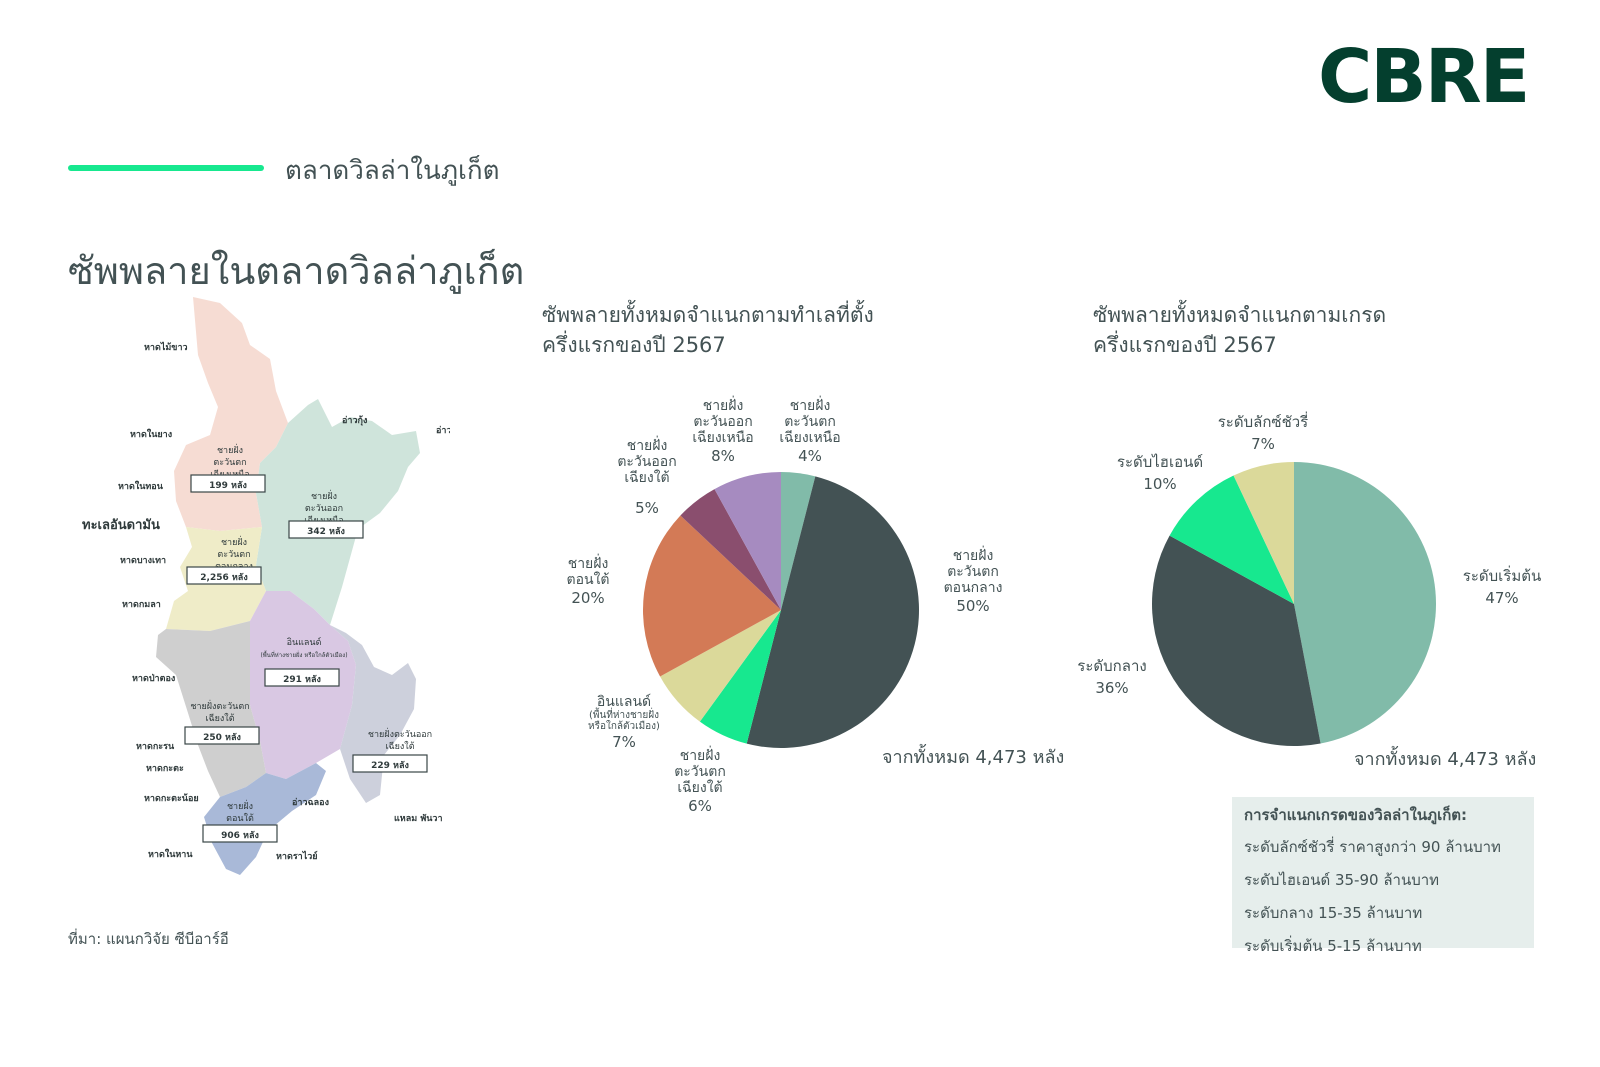 The width and height of the screenshot is (1600, 1067). Describe the element at coordinates (151, 434) in the screenshot. I see `map-place-1: หาดในยาง` at that location.